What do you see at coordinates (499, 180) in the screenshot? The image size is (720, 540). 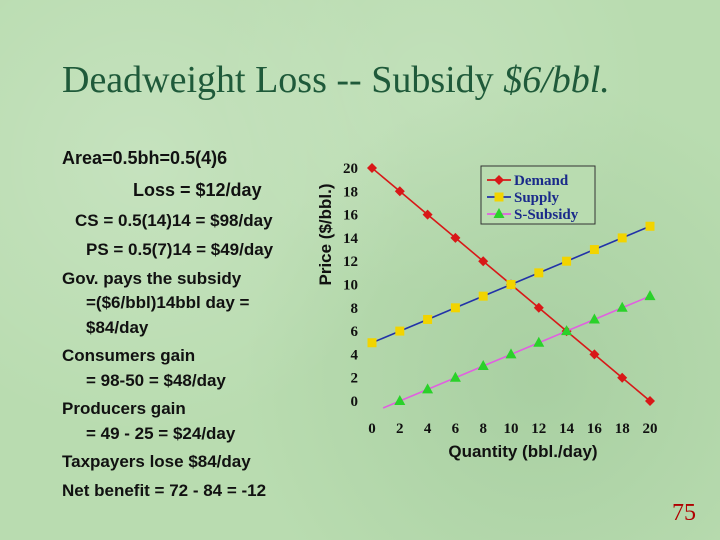 I see `legend-demand-marker` at bounding box center [499, 180].